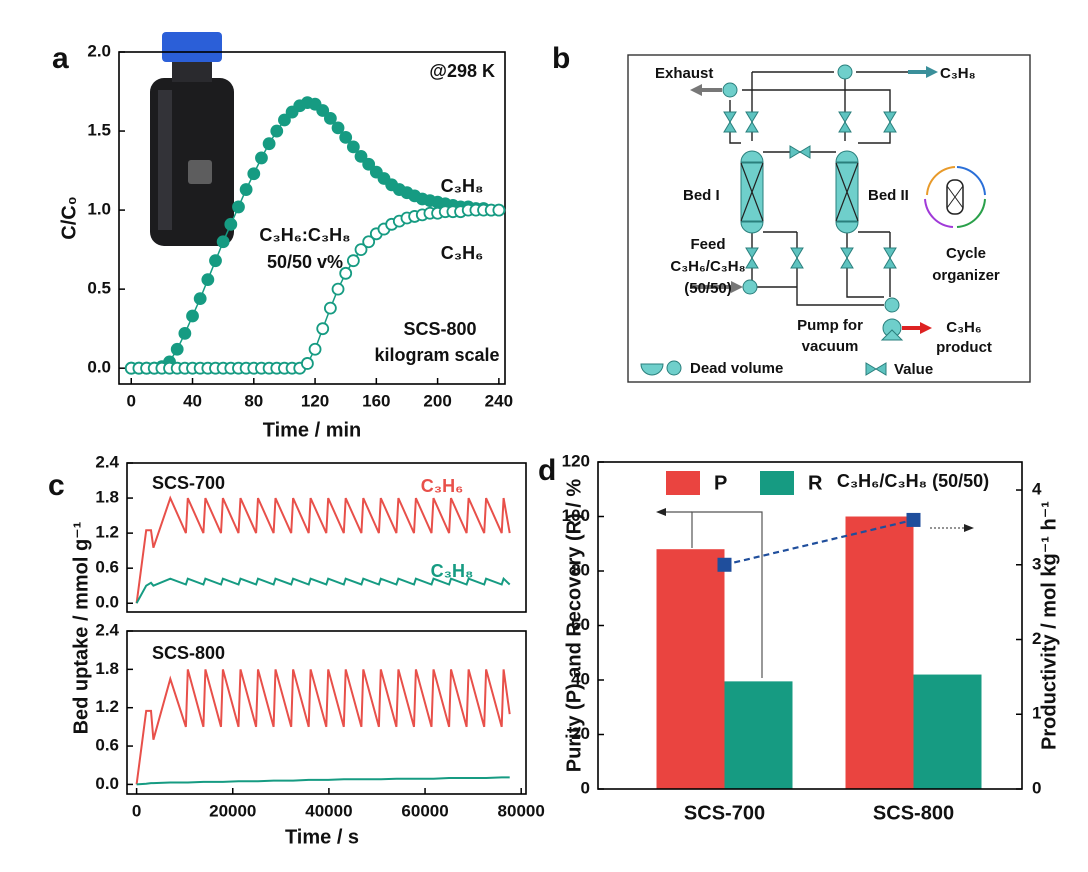 This screenshot has width=1088, height=872. What do you see at coordinates (1036, 787) in the screenshot?
I see `y2-tick-label: 0` at bounding box center [1036, 787].